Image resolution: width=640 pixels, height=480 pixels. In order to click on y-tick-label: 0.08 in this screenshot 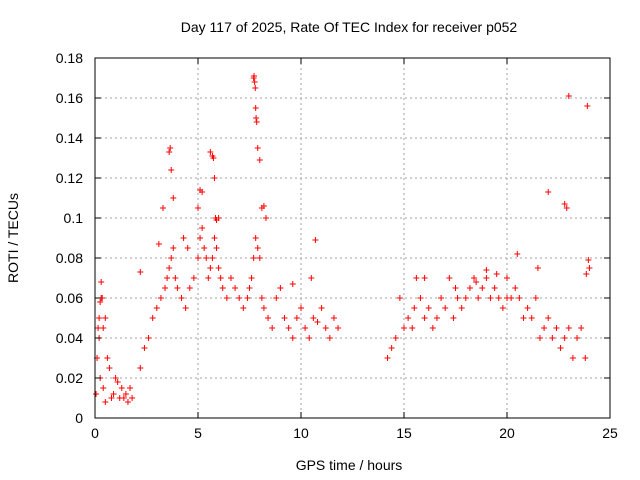, I will do `click(69, 258)`.